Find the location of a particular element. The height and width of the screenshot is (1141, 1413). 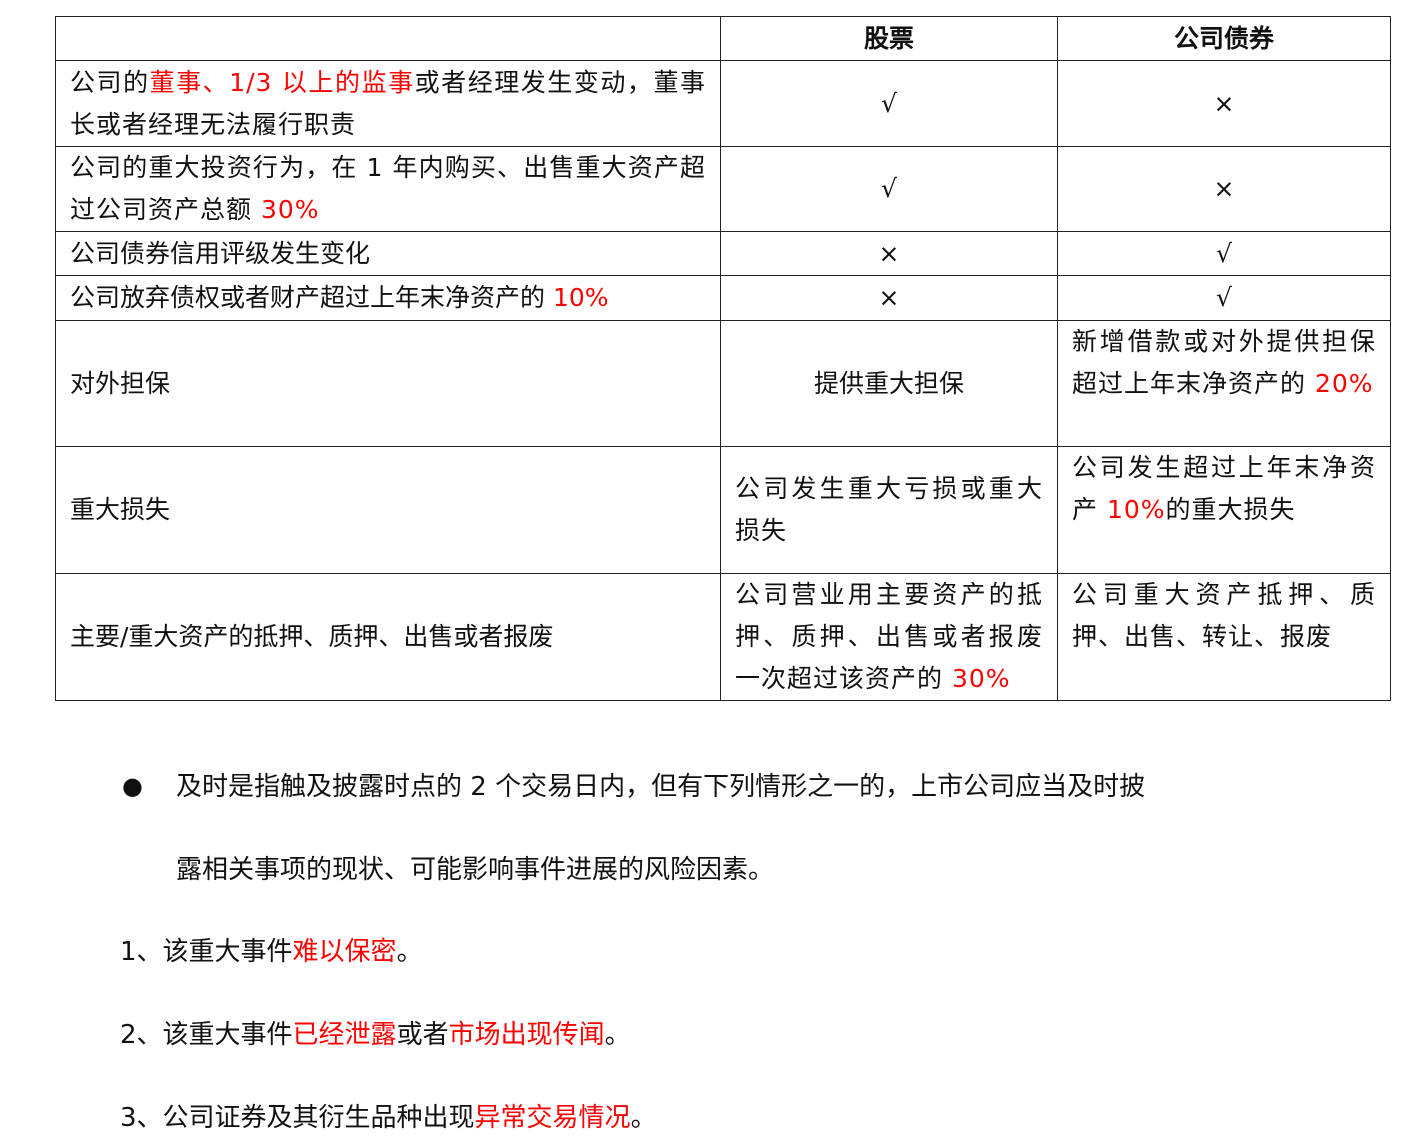

text-segment: 露相关事项的现状、可能影响事件进展的风险因素。 is located at coordinates (475, 870).